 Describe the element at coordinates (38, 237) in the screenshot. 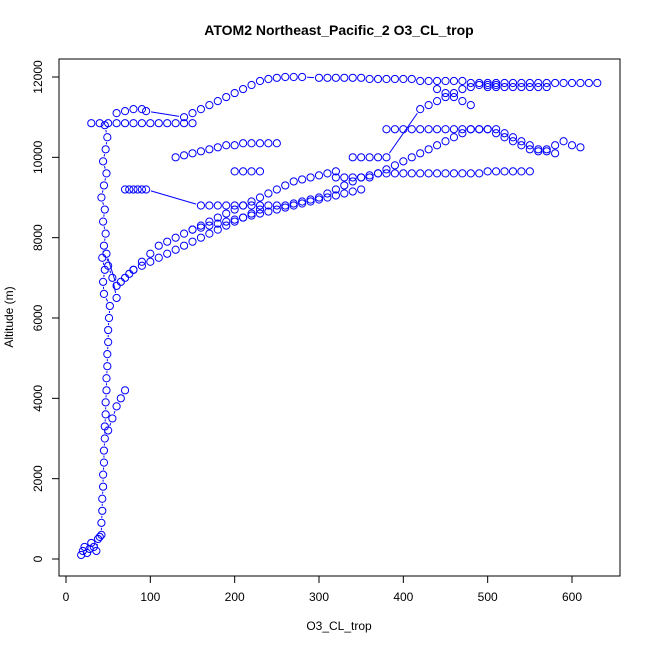

I see `y-tick-label: 8000` at that location.